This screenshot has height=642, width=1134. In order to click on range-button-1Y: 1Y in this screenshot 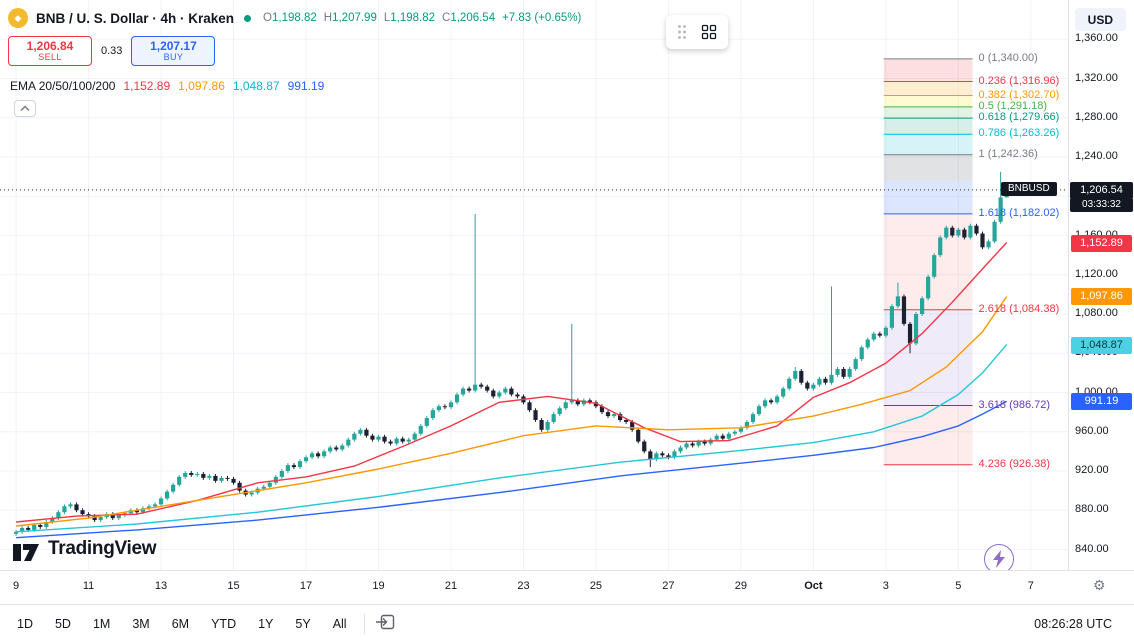, I will do `click(265, 624)`.